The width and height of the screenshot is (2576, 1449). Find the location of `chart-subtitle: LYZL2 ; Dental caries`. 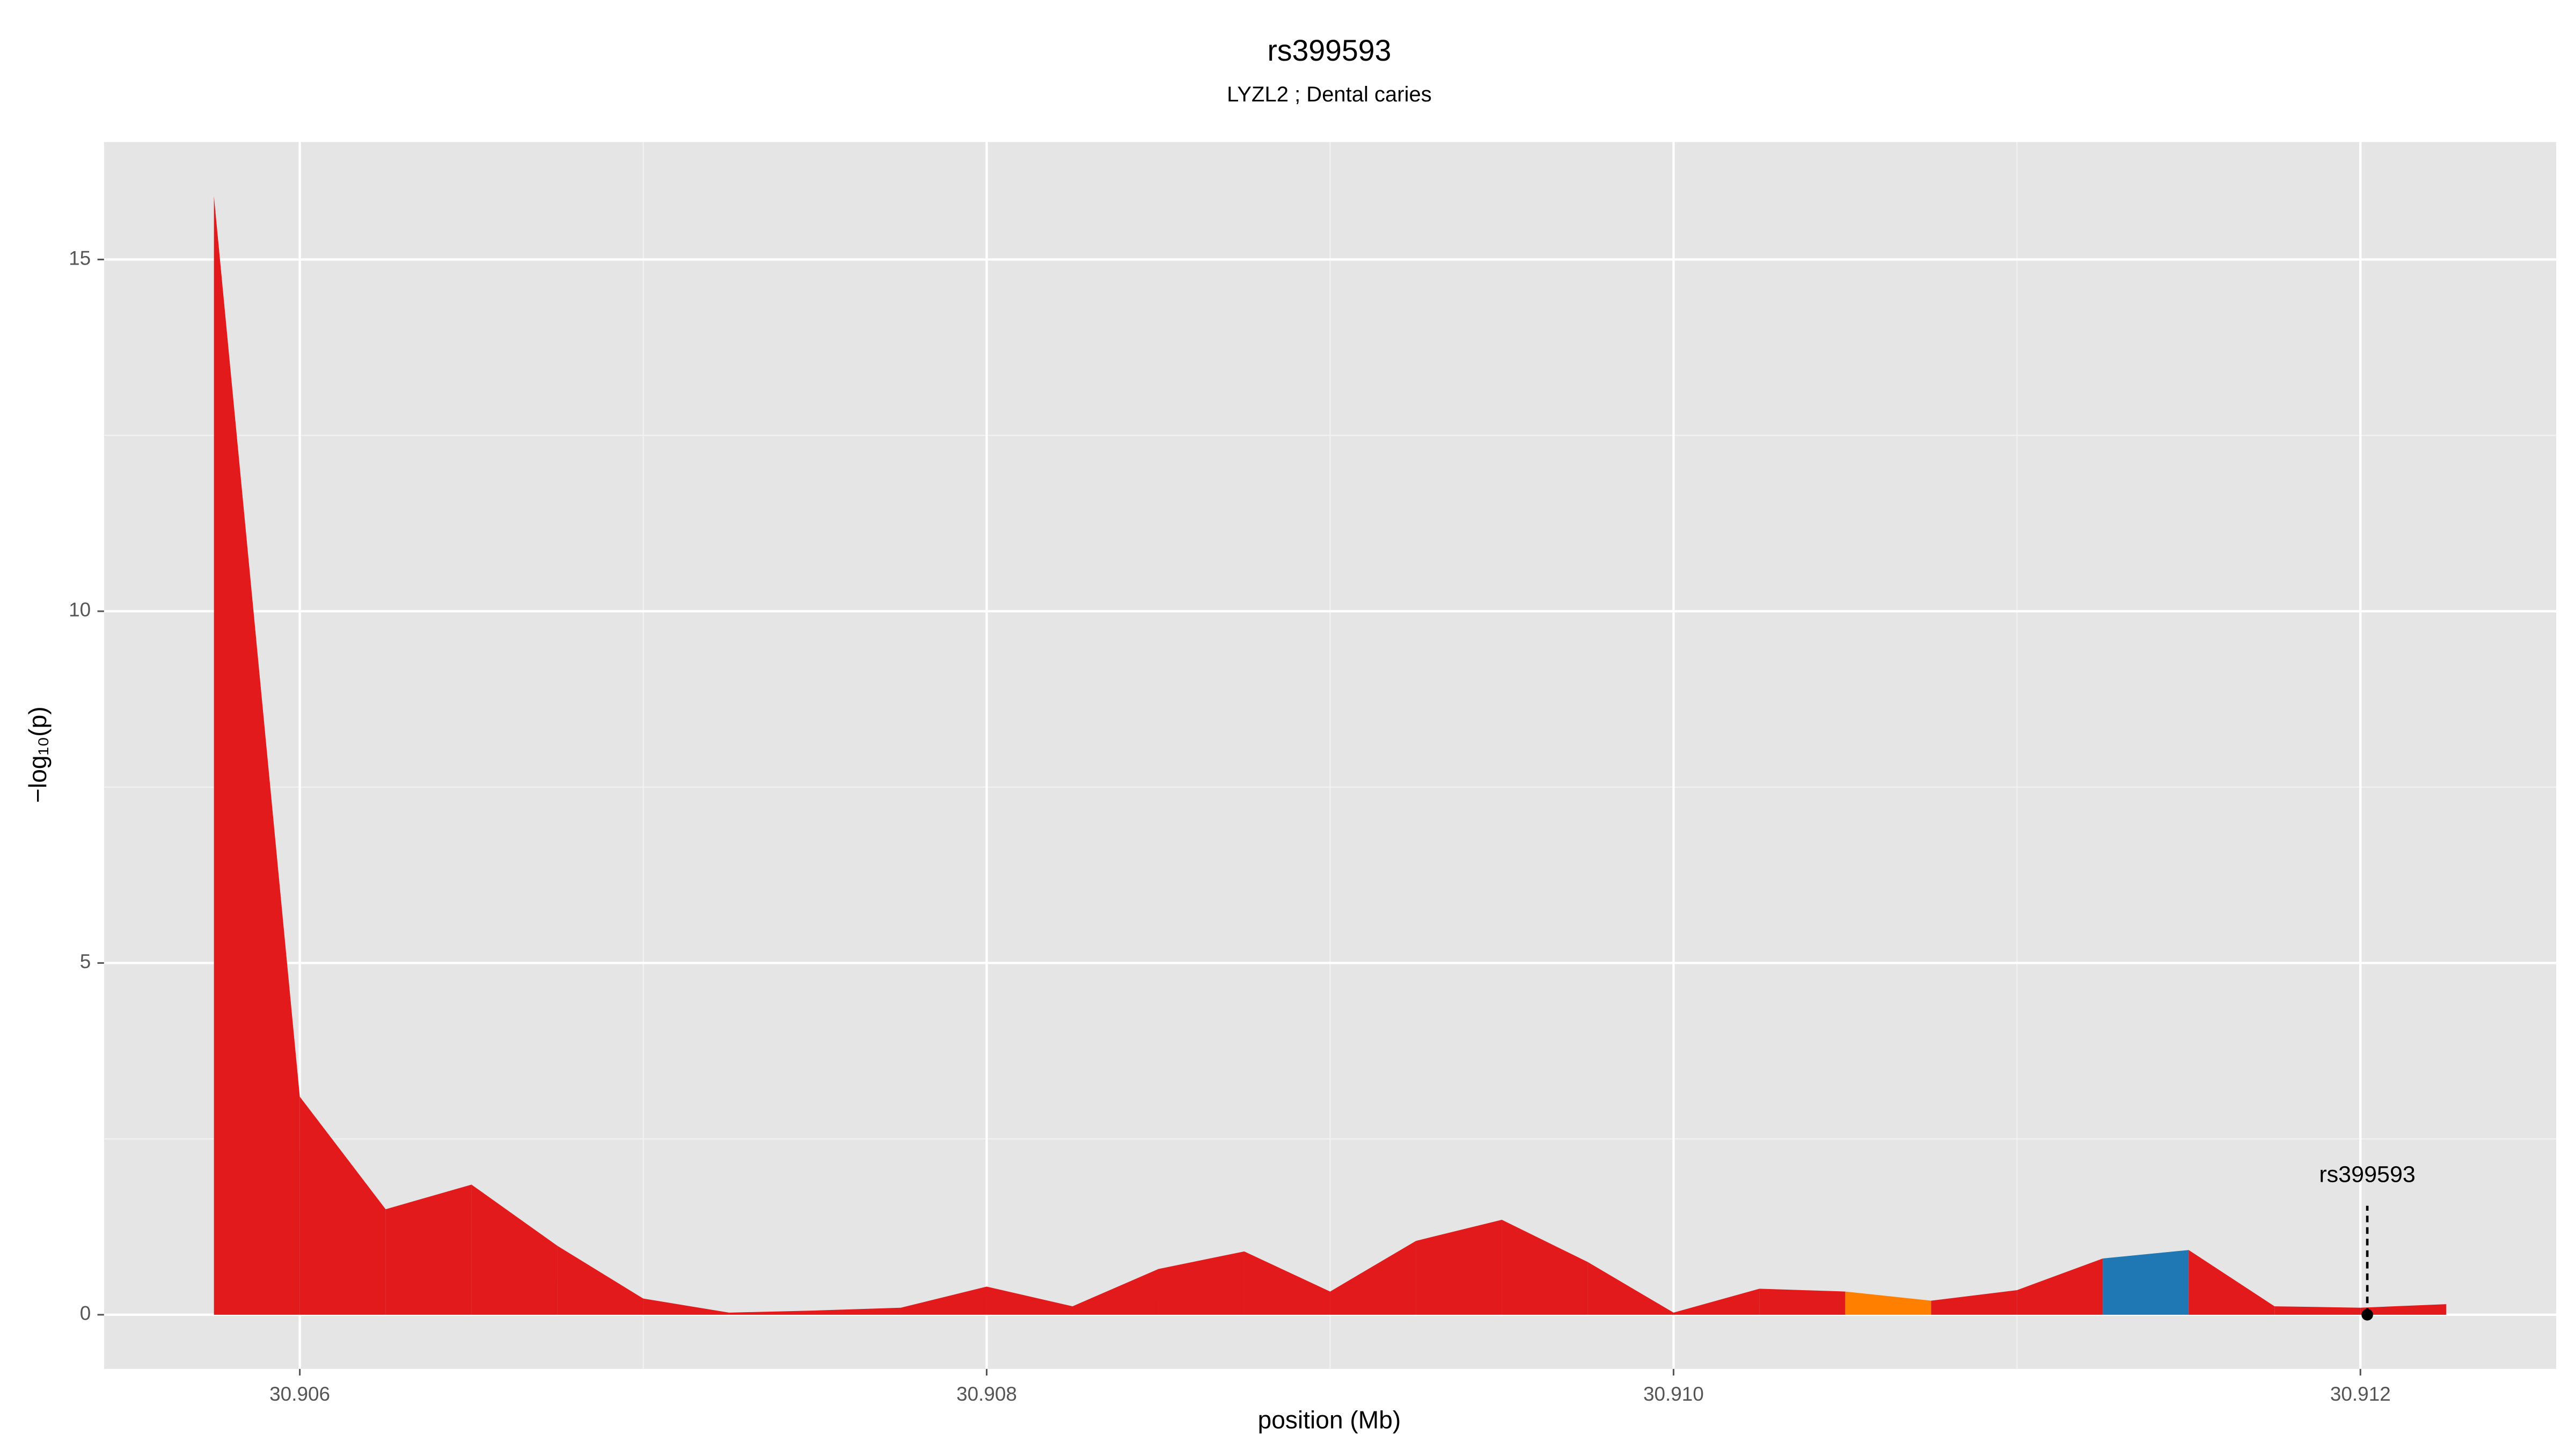

chart-subtitle: LYZL2 ; Dental caries is located at coordinates (1329, 94).